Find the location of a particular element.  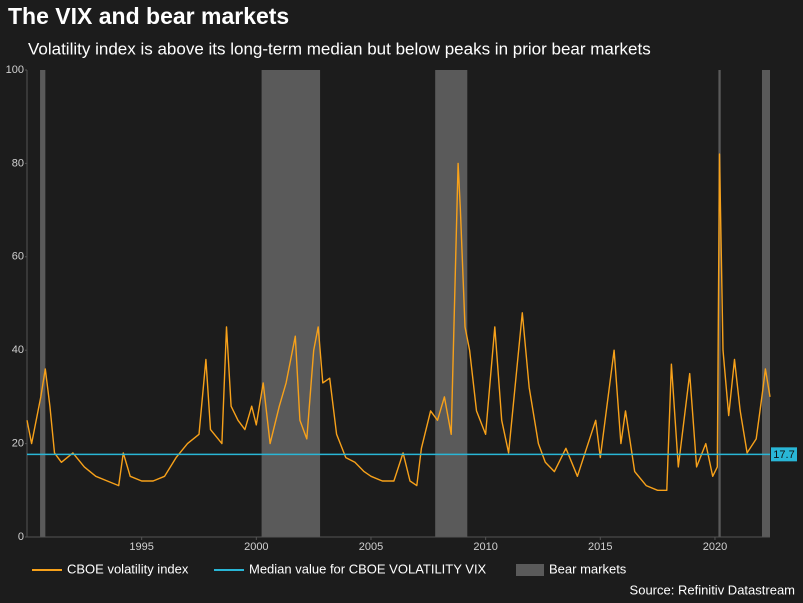

x-tick-label: 2010 is located at coordinates (485, 547).